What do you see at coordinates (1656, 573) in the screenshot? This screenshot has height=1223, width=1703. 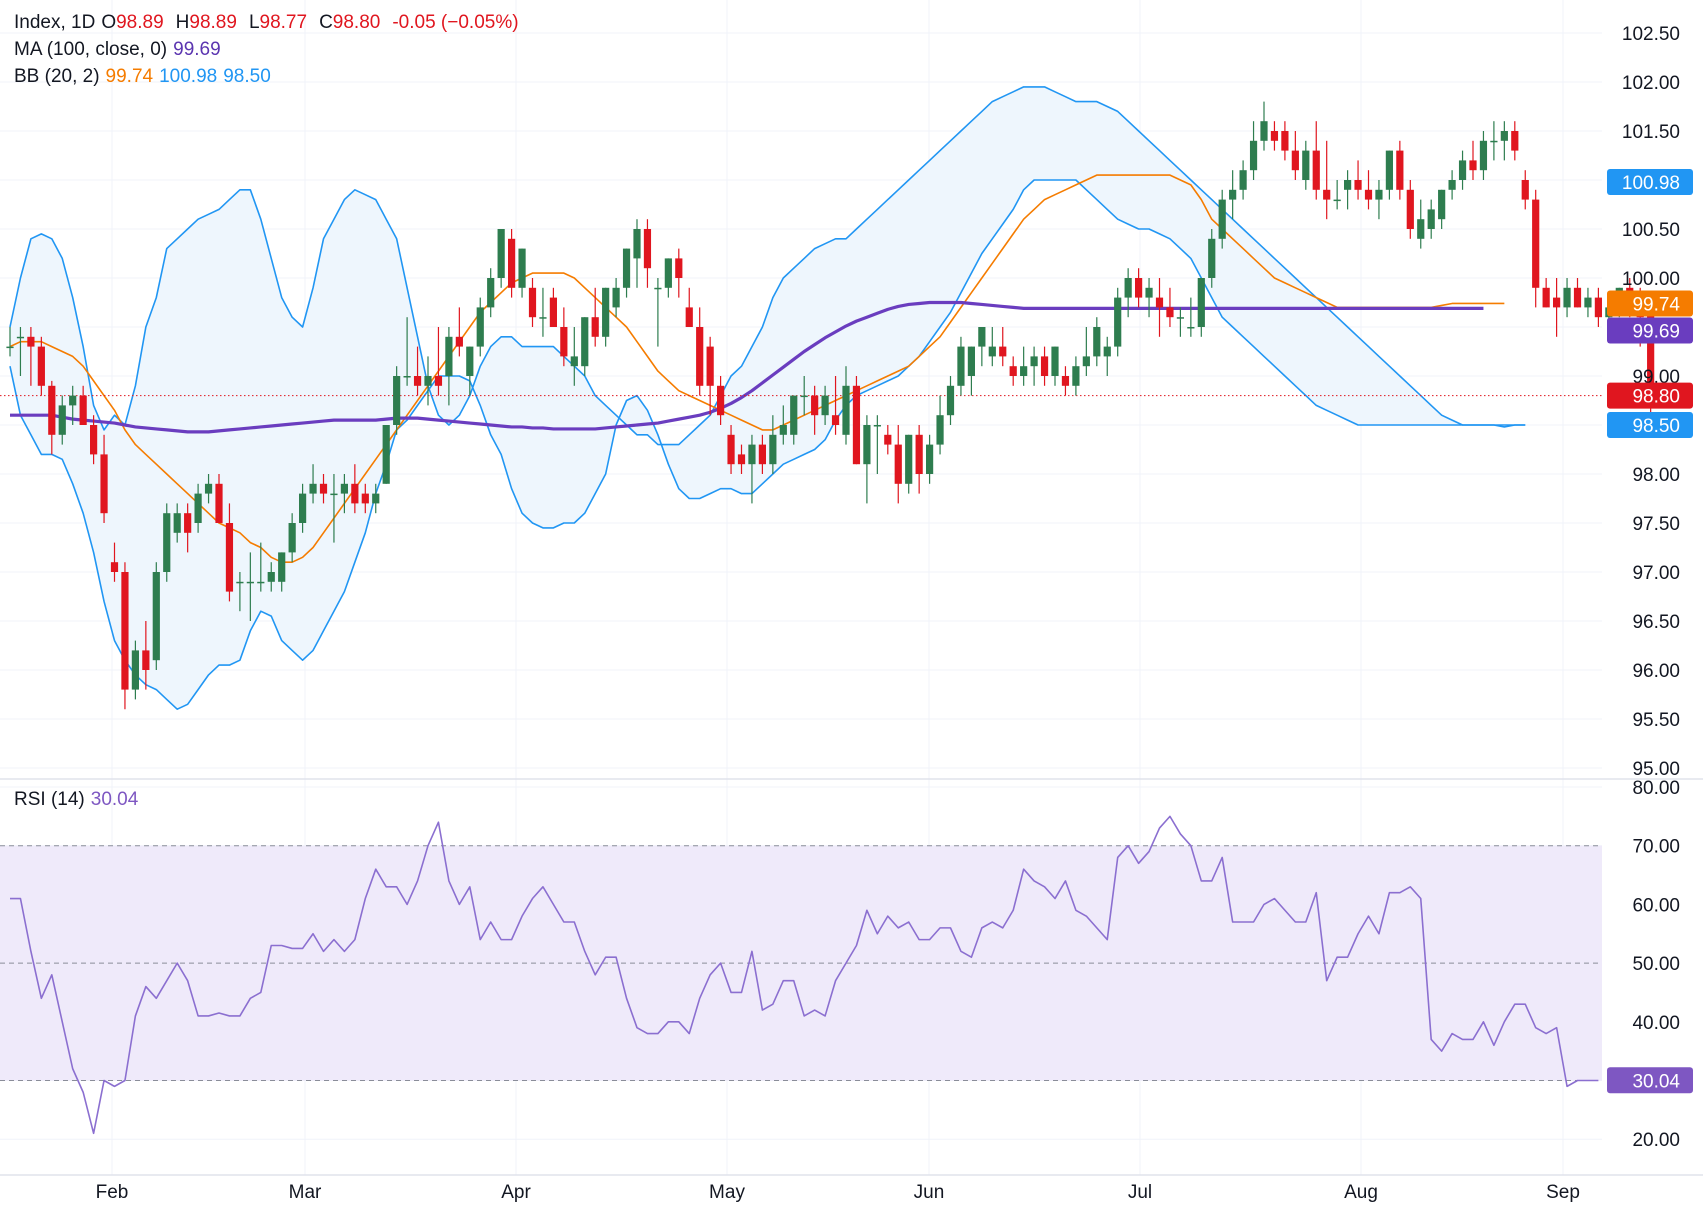 I see `price-tick-label: 97.00` at bounding box center [1656, 573].